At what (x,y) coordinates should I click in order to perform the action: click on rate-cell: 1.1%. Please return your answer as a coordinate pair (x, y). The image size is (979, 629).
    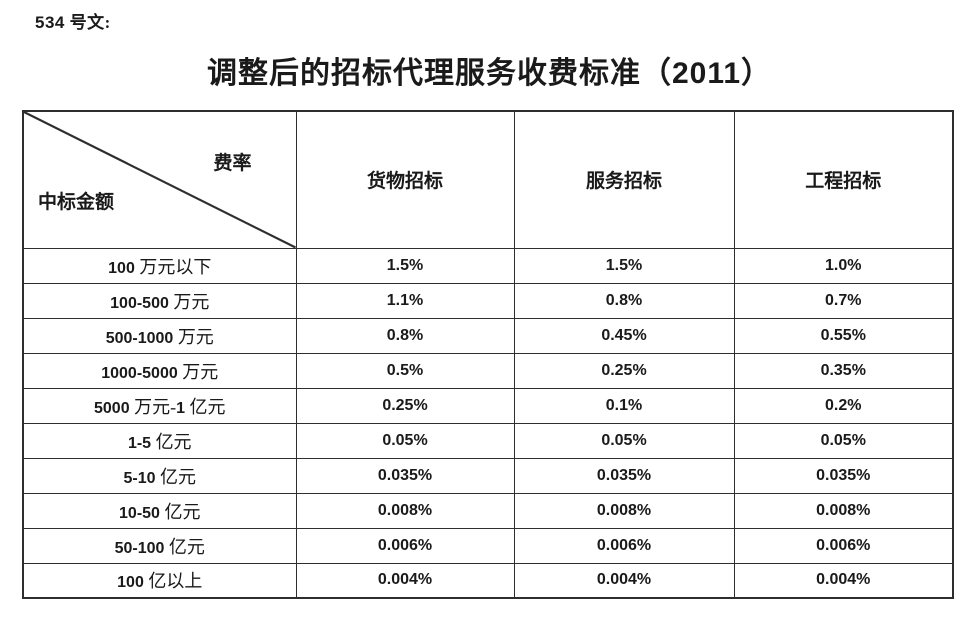
    Looking at the image, I should click on (405, 300).